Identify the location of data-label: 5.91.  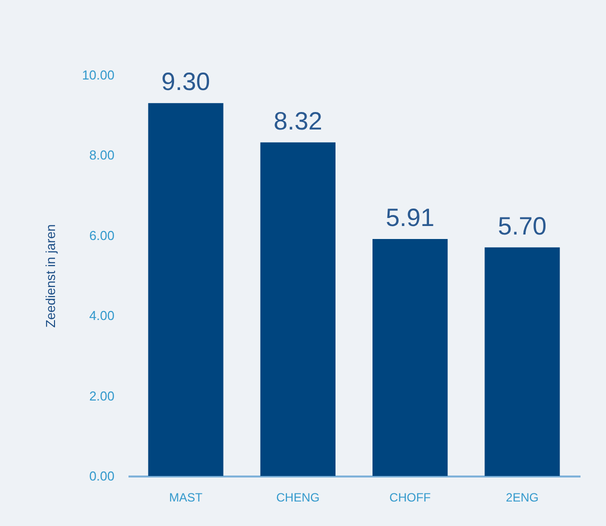
(410, 218).